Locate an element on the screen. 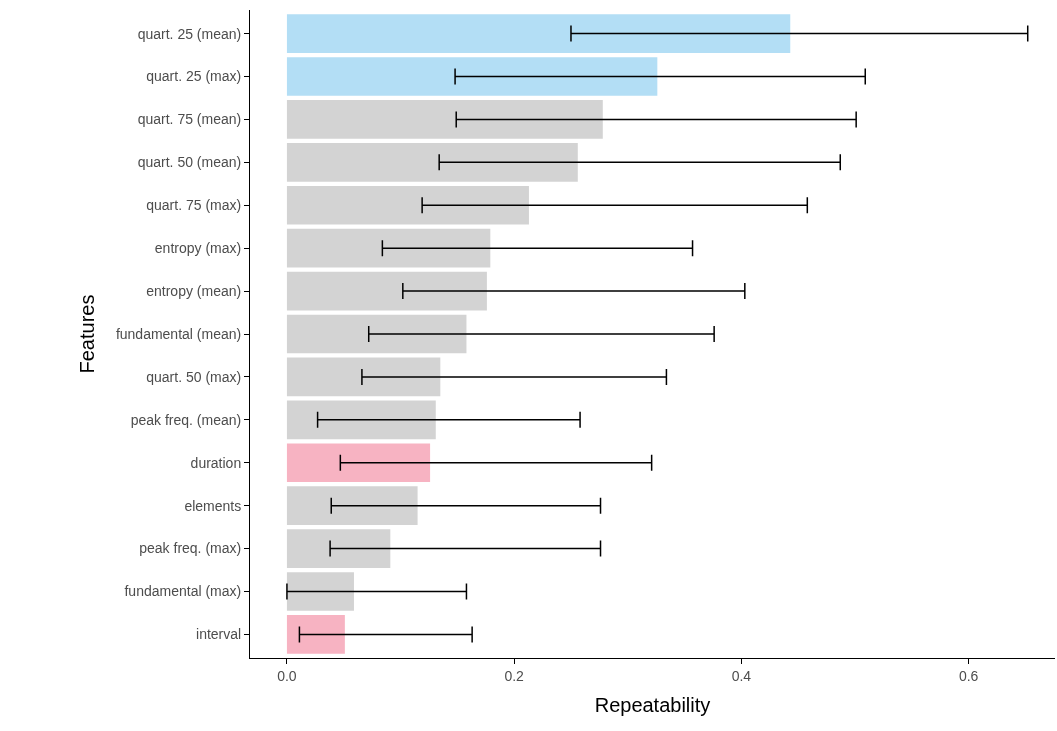 The height and width of the screenshot is (731, 1057). x-axis-title: Repeatability is located at coordinates (652, 705).